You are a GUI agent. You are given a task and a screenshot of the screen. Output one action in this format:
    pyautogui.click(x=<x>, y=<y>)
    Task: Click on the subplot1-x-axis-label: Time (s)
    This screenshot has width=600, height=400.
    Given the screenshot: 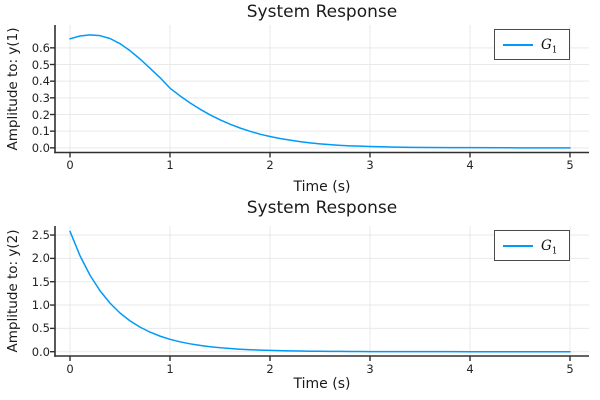 What is the action you would take?
    pyautogui.click(x=322, y=187)
    